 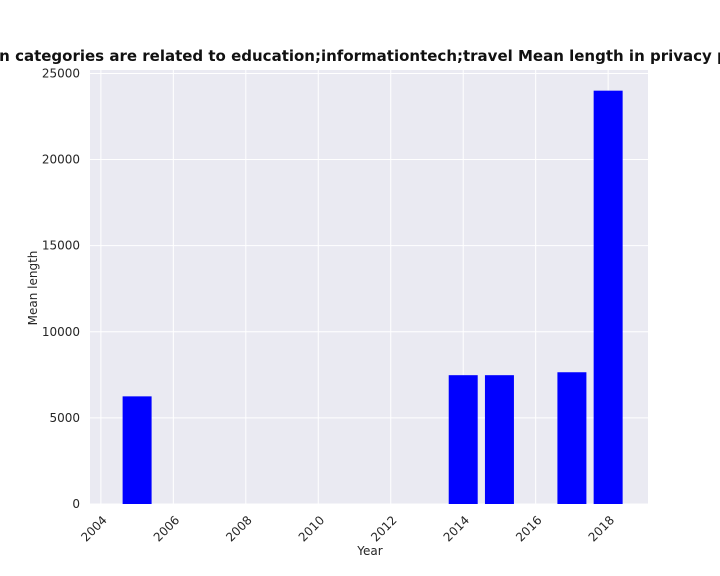 What do you see at coordinates (528, 528) in the screenshot?
I see `x-tick-label: 2016` at bounding box center [528, 528].